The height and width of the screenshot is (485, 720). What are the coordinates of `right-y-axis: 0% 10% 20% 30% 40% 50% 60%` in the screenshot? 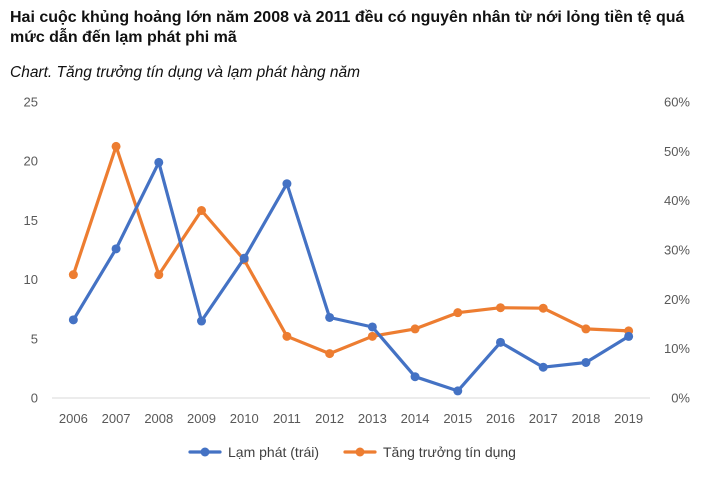 It's located at (677, 250).